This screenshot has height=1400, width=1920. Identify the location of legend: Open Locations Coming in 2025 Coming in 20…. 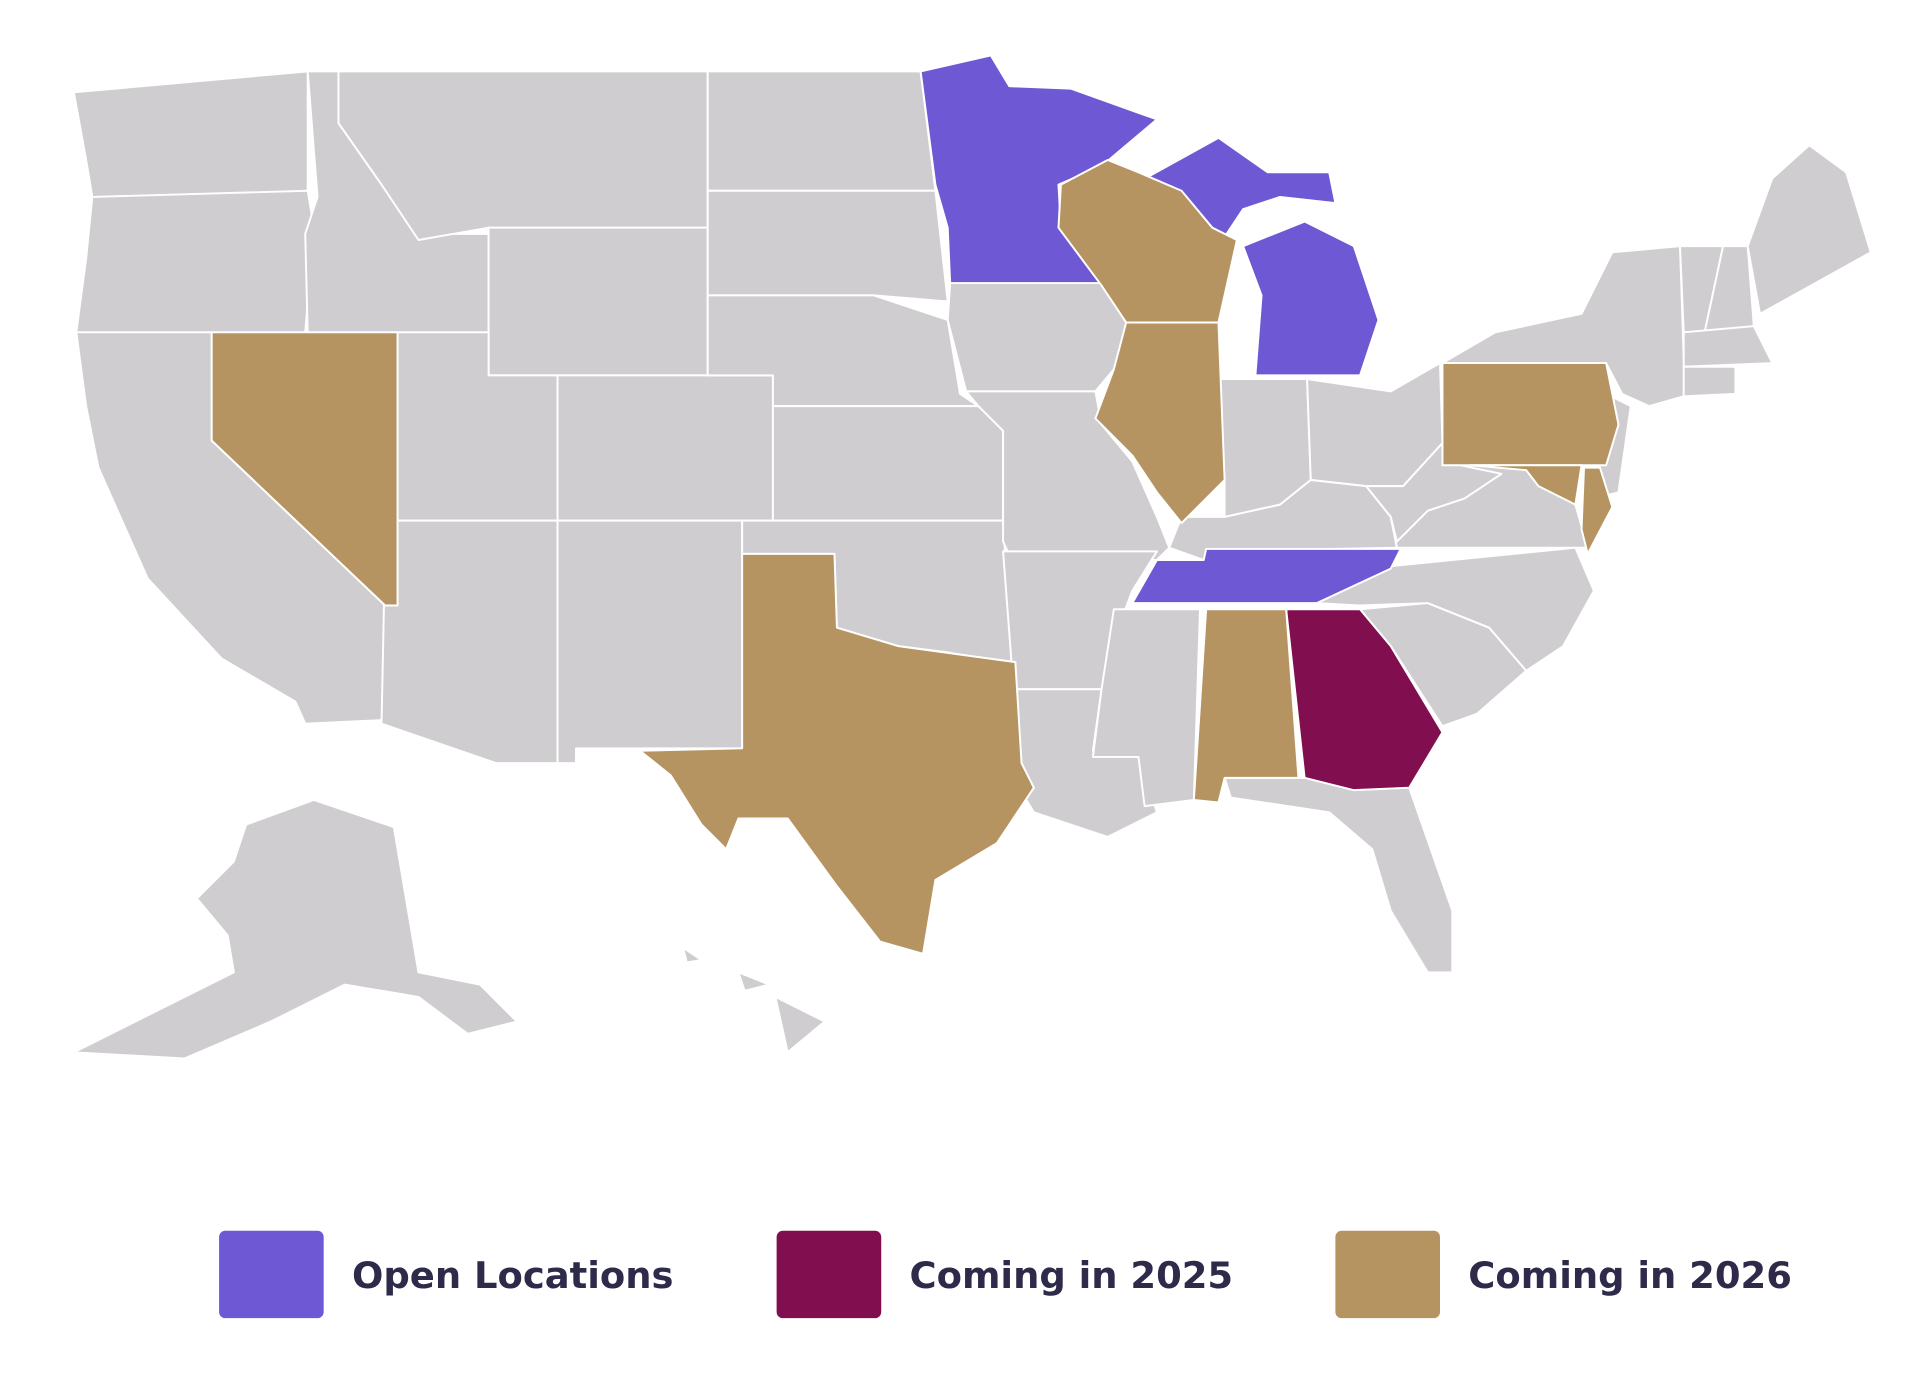
(1005, 1274).